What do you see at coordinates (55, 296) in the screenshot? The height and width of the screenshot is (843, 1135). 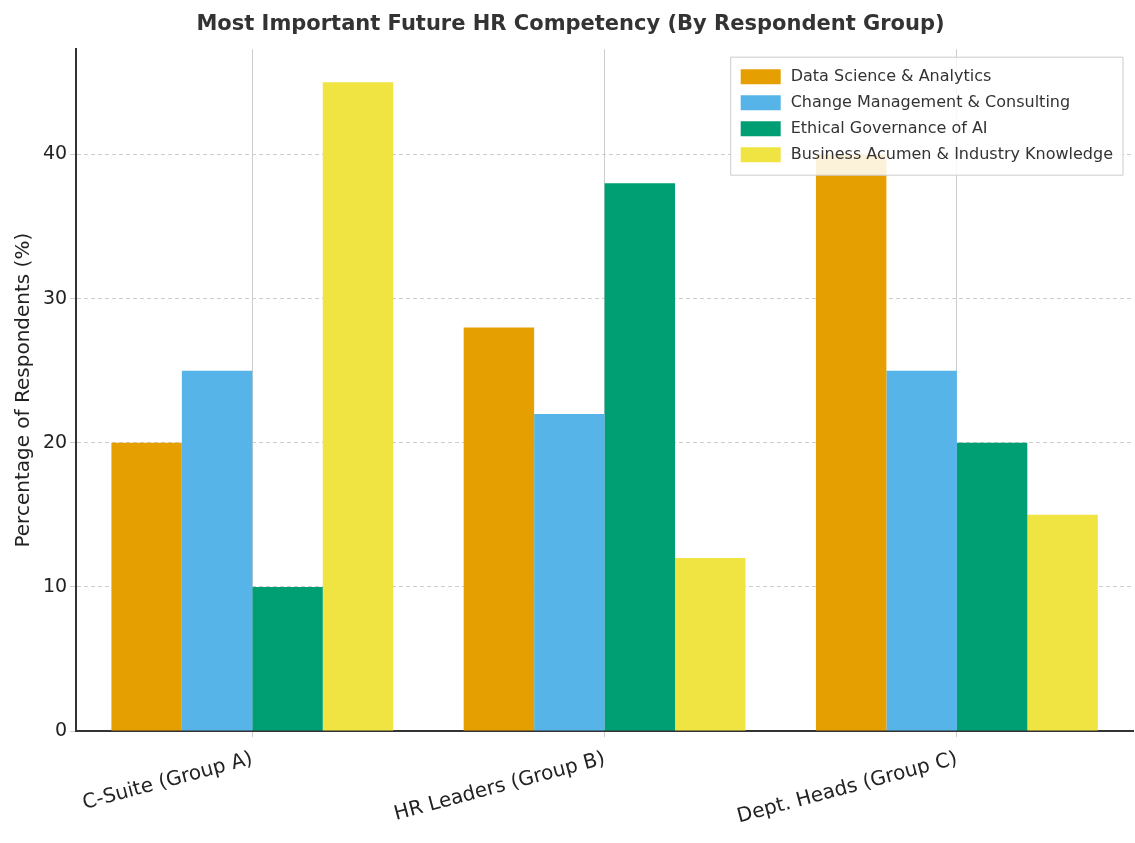 I see `y-tick-label: 30` at bounding box center [55, 296].